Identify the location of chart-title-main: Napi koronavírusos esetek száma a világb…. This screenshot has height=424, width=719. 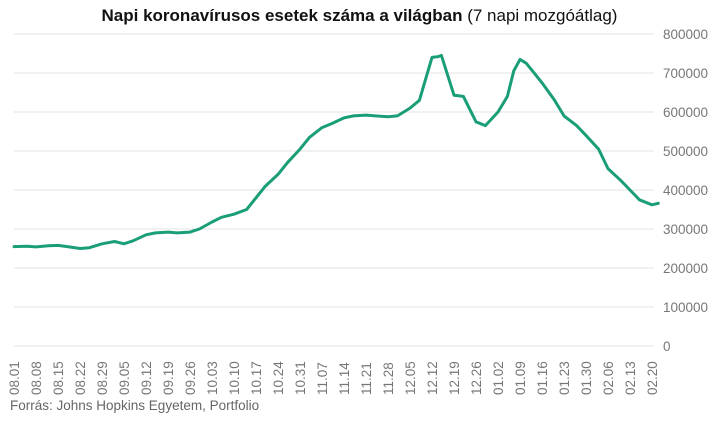
(282, 15).